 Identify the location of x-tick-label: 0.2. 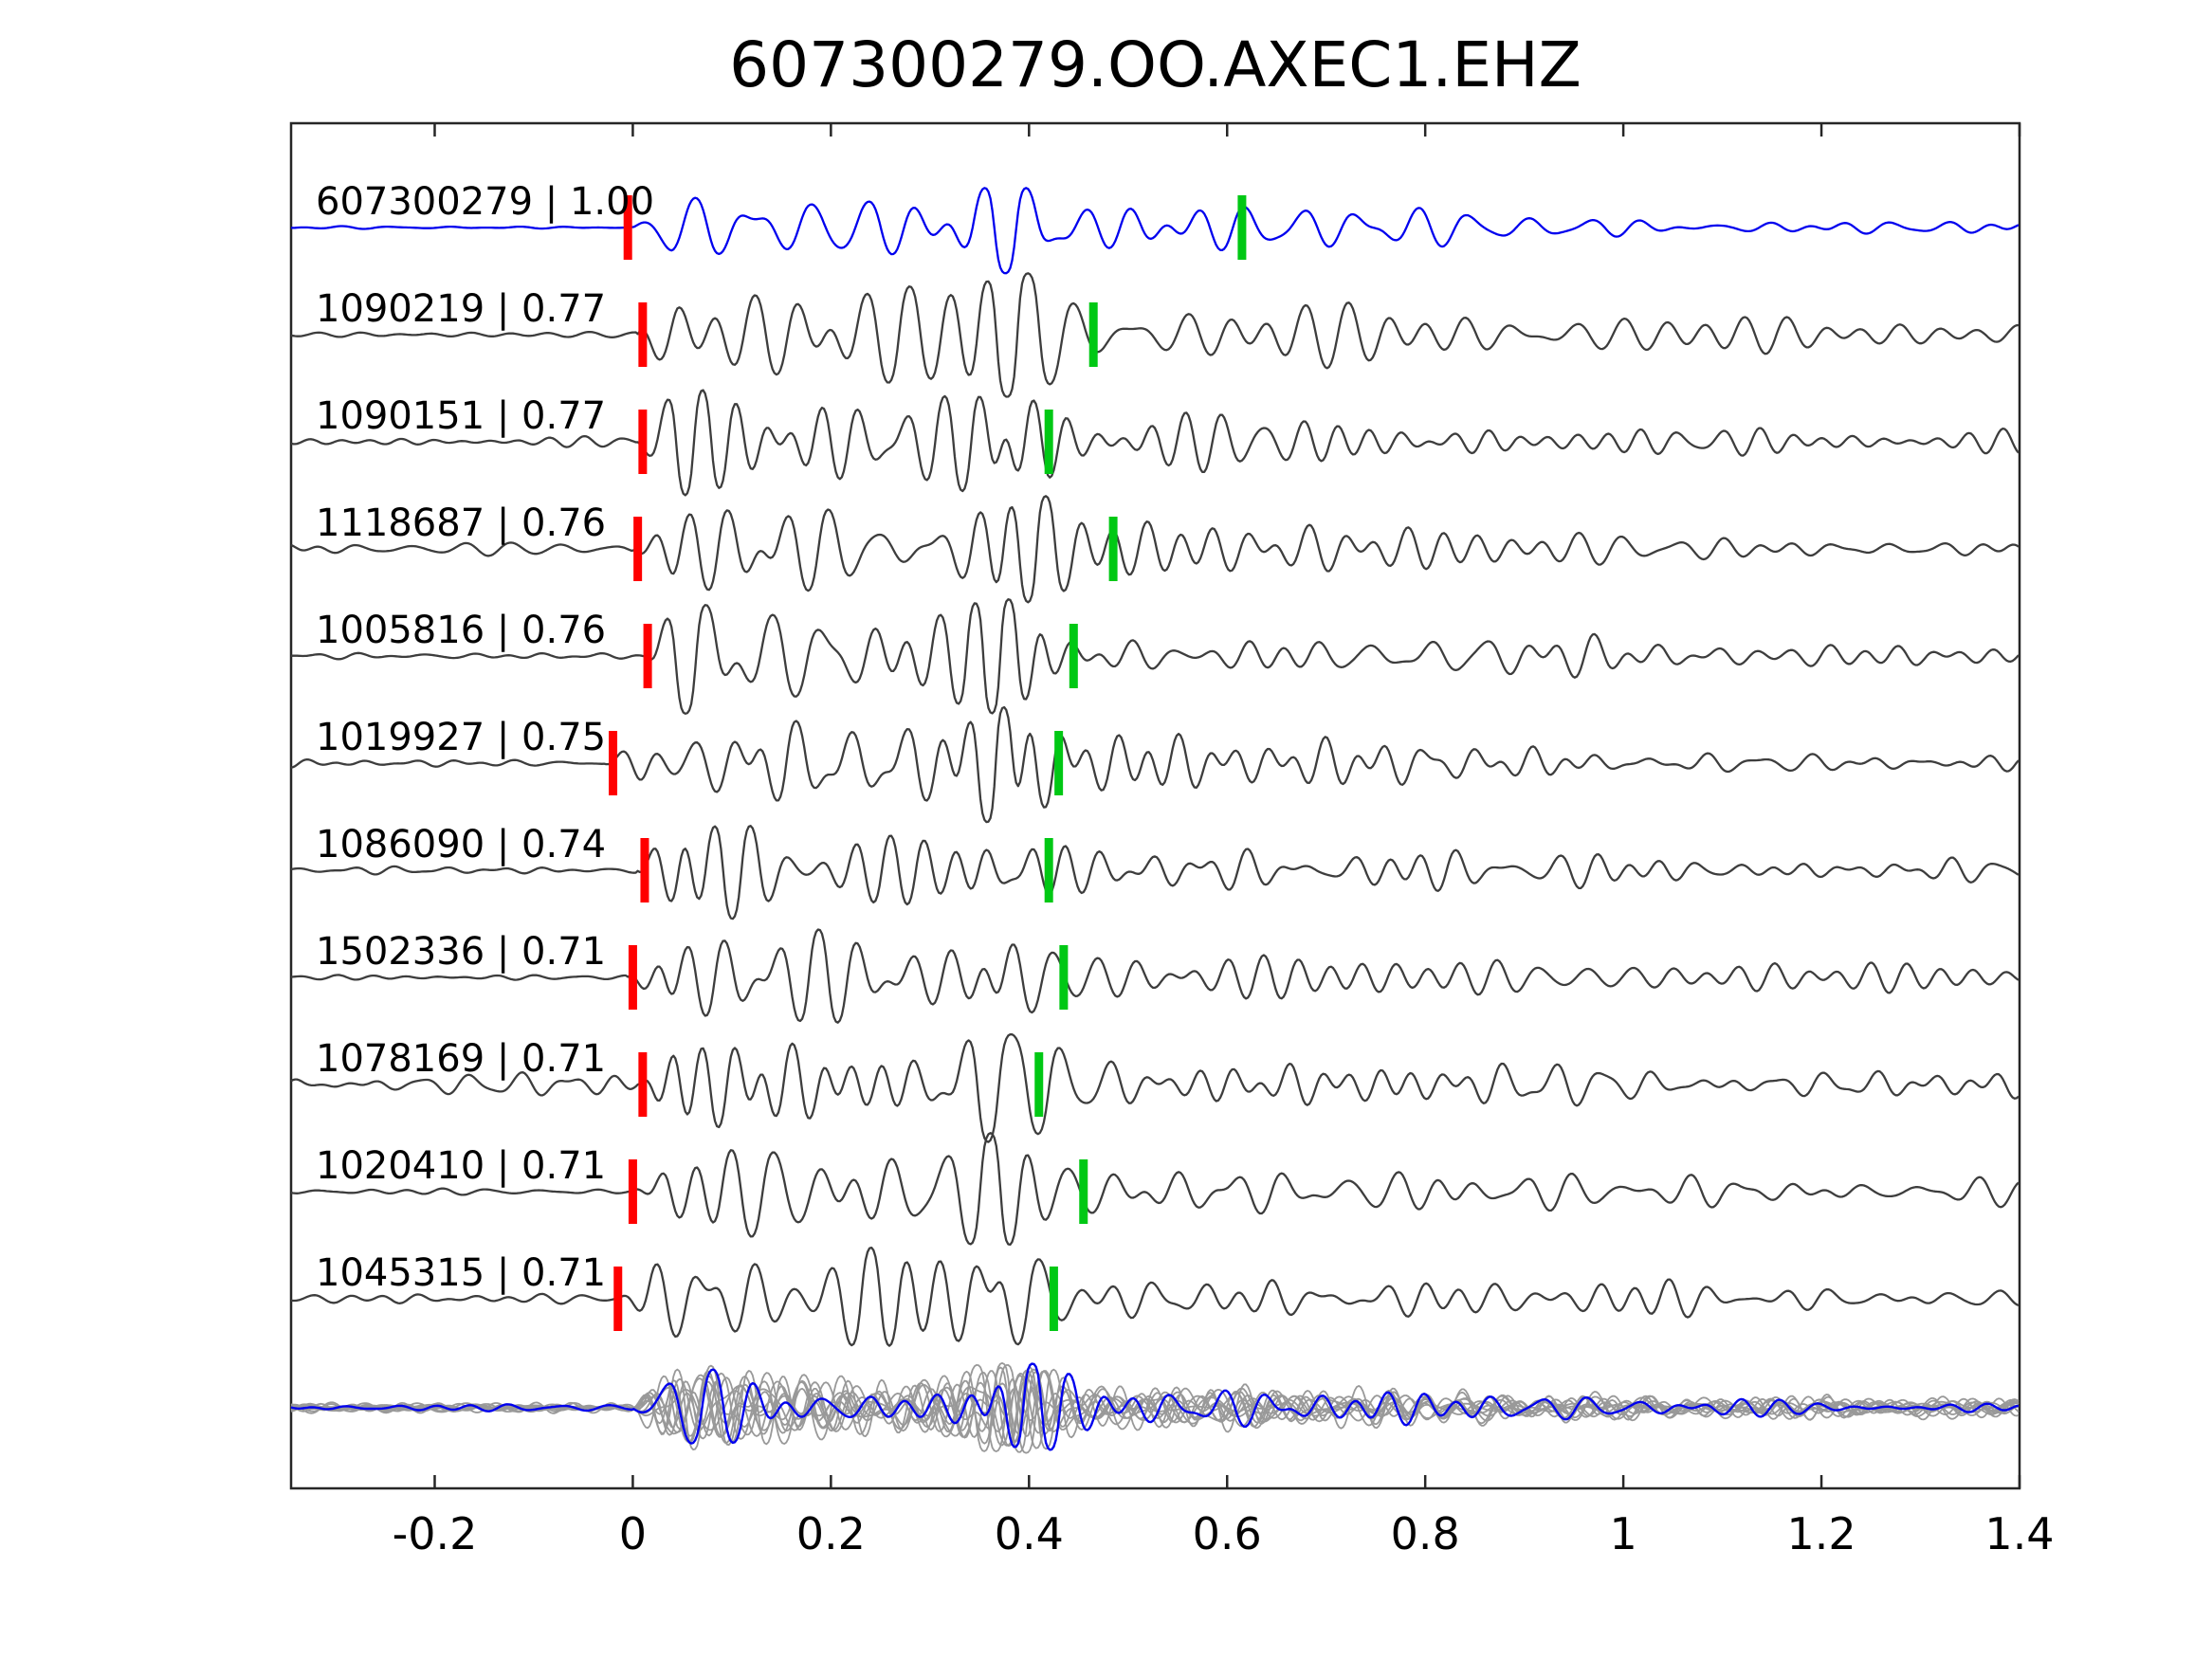
(831, 1533).